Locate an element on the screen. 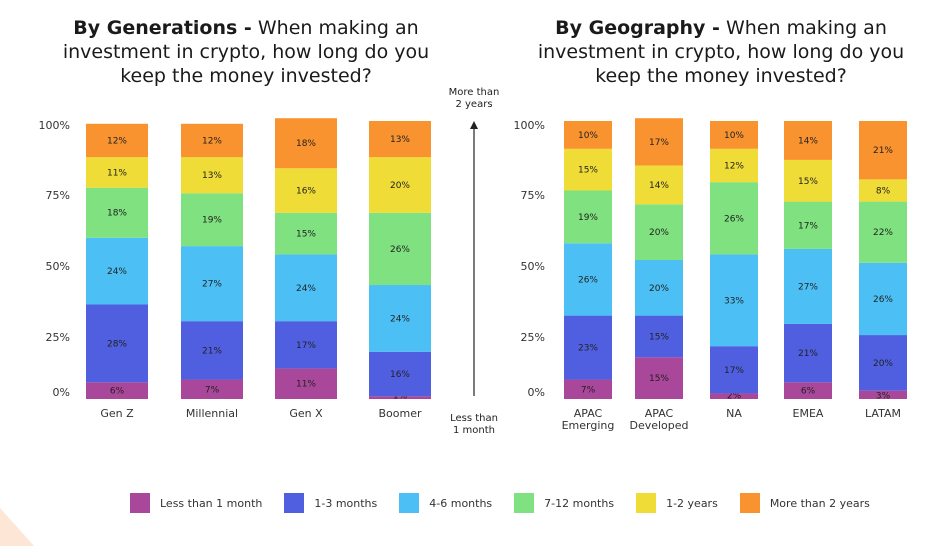 The height and width of the screenshot is (546, 948). data-label: 21% is located at coordinates (212, 351).